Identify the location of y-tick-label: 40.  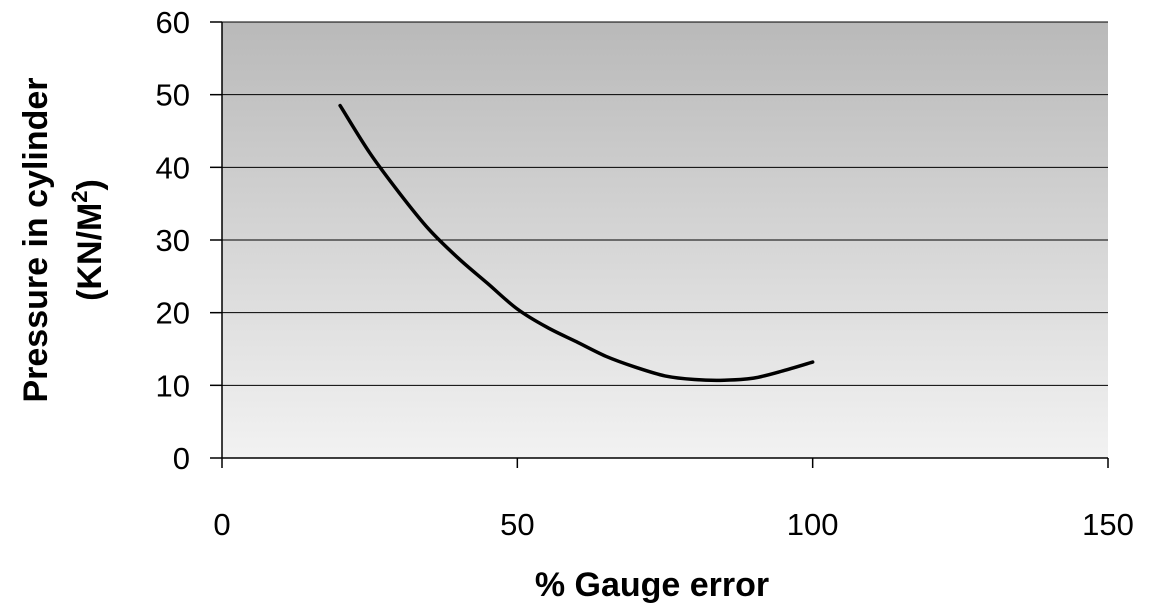
(173, 167).